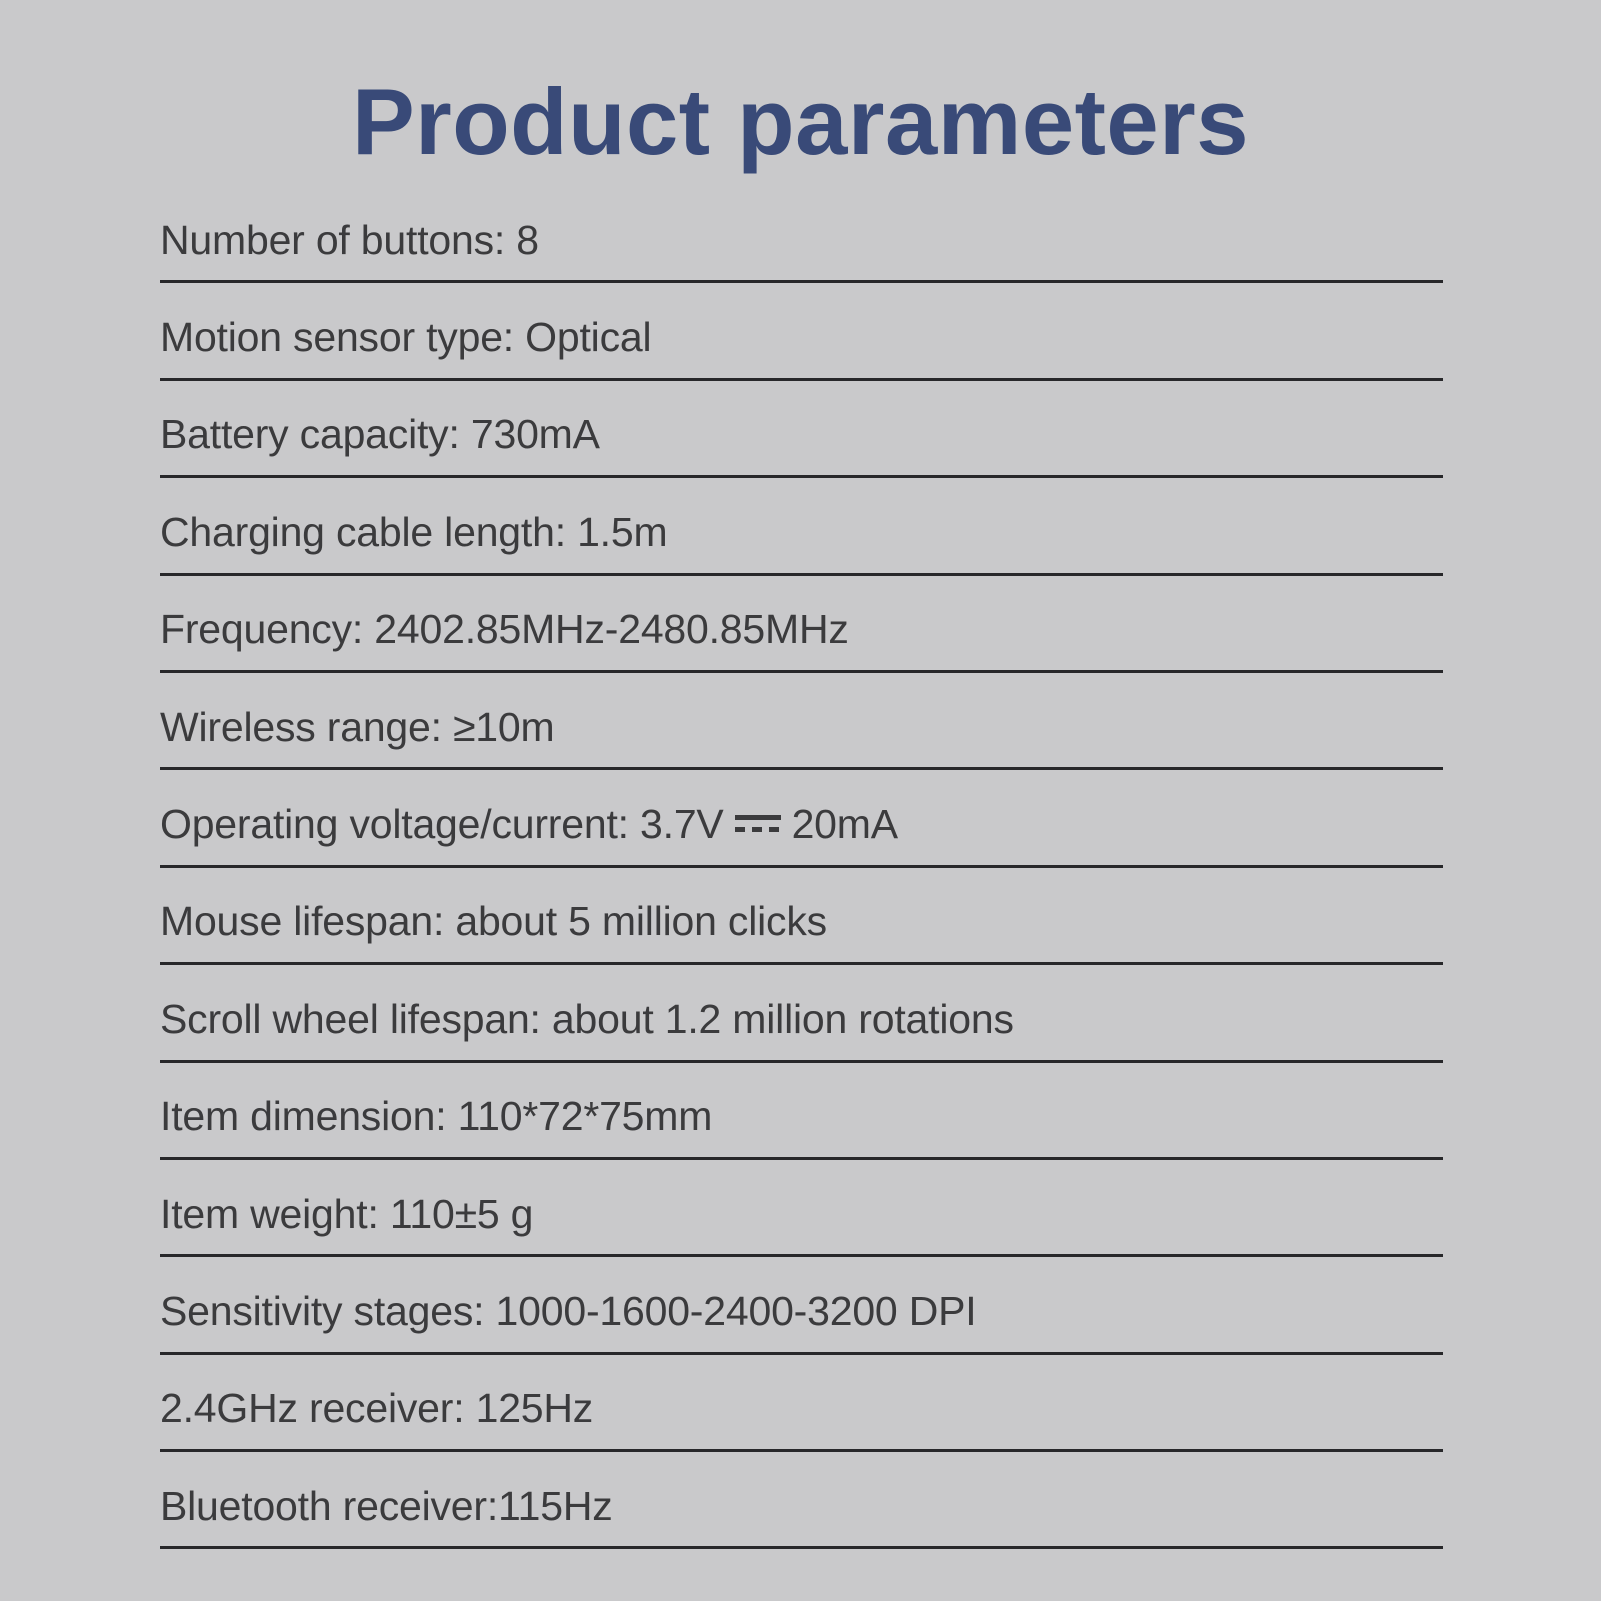 The height and width of the screenshot is (1601, 1601). I want to click on parameter-text: Motion sensor type: Optical, so click(406, 337).